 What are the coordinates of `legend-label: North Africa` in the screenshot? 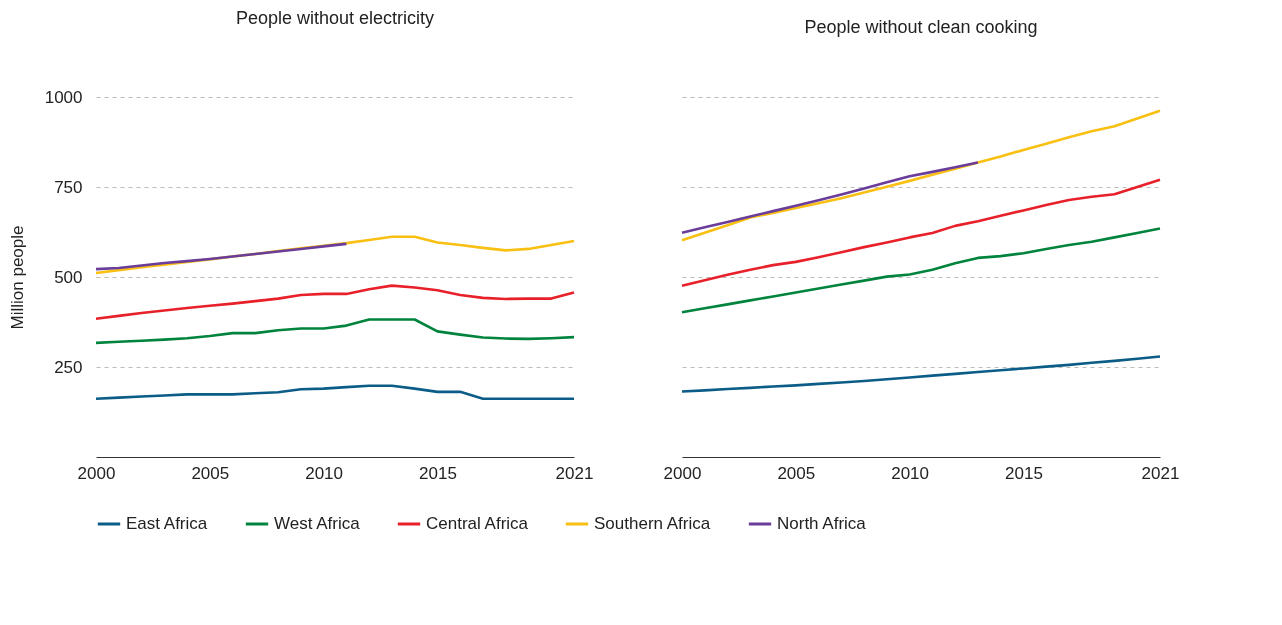 It's located at (822, 523).